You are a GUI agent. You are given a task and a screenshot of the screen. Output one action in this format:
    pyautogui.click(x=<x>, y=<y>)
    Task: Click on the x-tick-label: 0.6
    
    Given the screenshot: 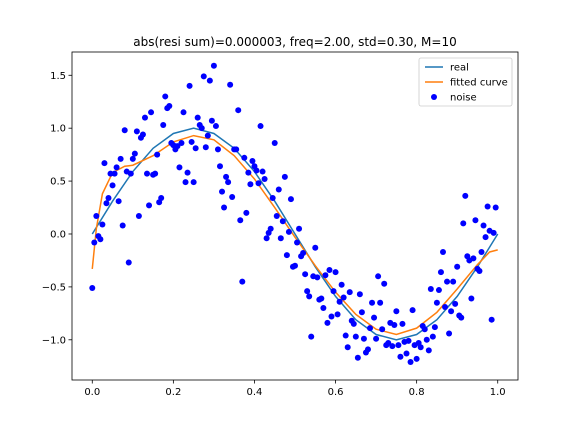 What is the action you would take?
    pyautogui.click(x=336, y=392)
    